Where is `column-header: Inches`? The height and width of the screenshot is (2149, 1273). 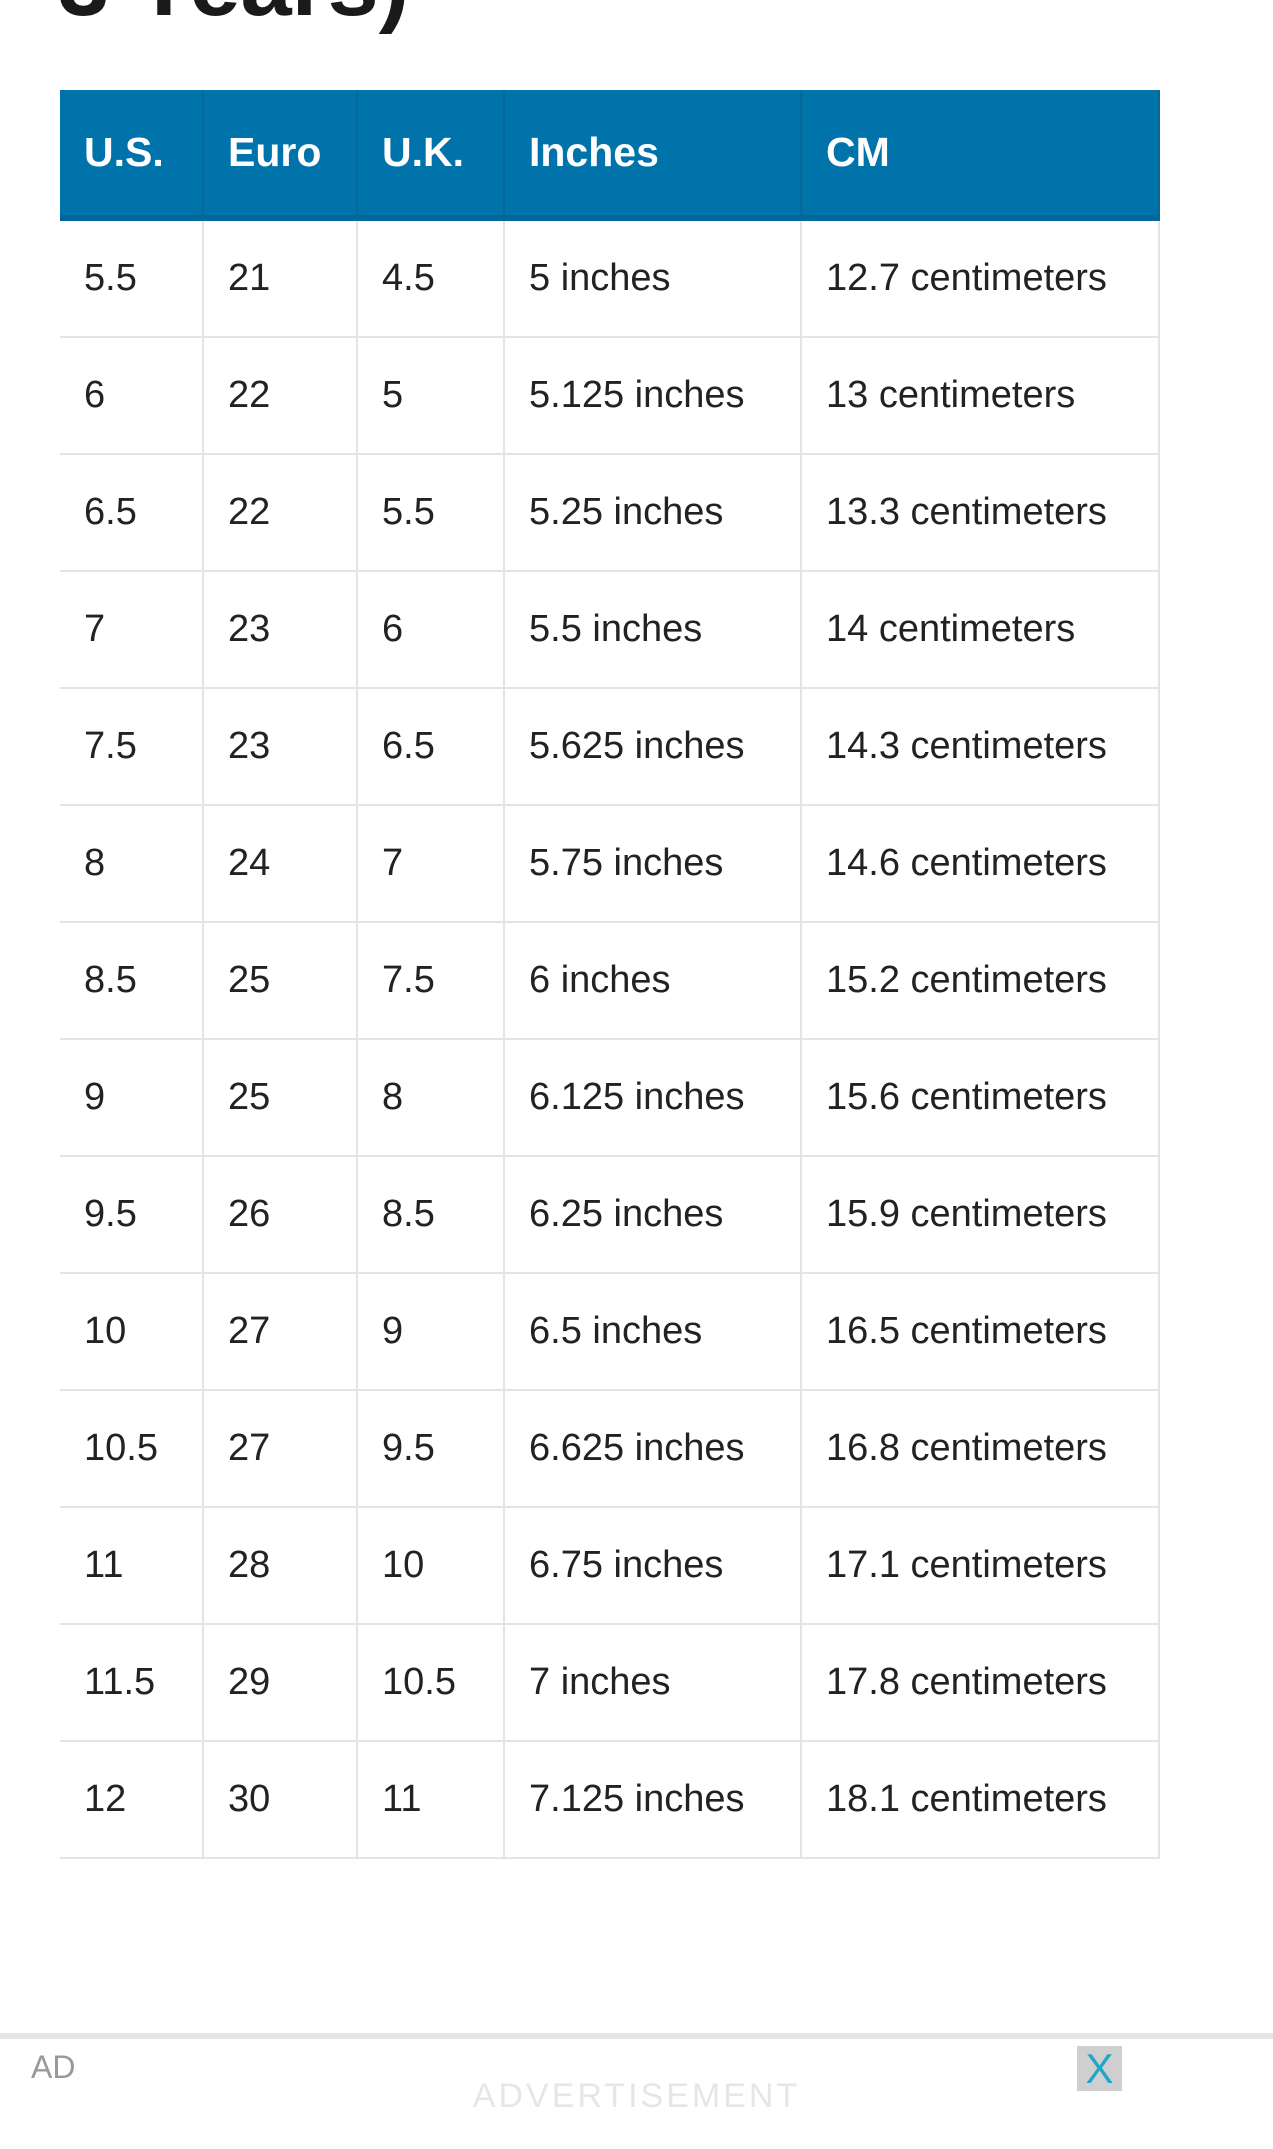 column-header: Inches is located at coordinates (653, 155).